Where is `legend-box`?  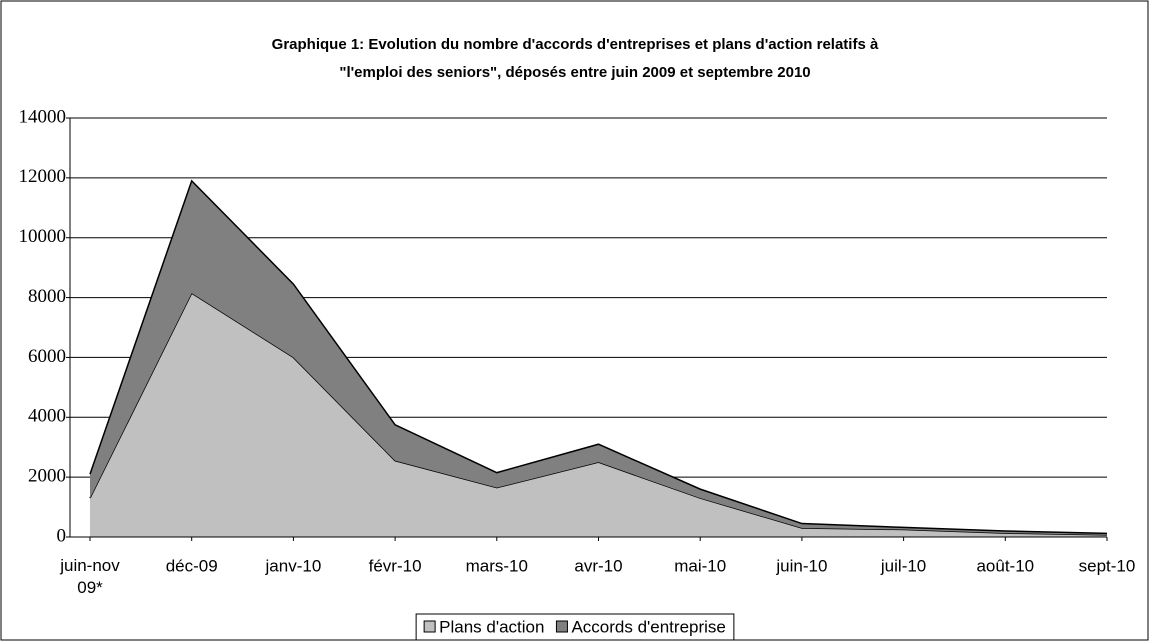 legend-box is located at coordinates (575, 627).